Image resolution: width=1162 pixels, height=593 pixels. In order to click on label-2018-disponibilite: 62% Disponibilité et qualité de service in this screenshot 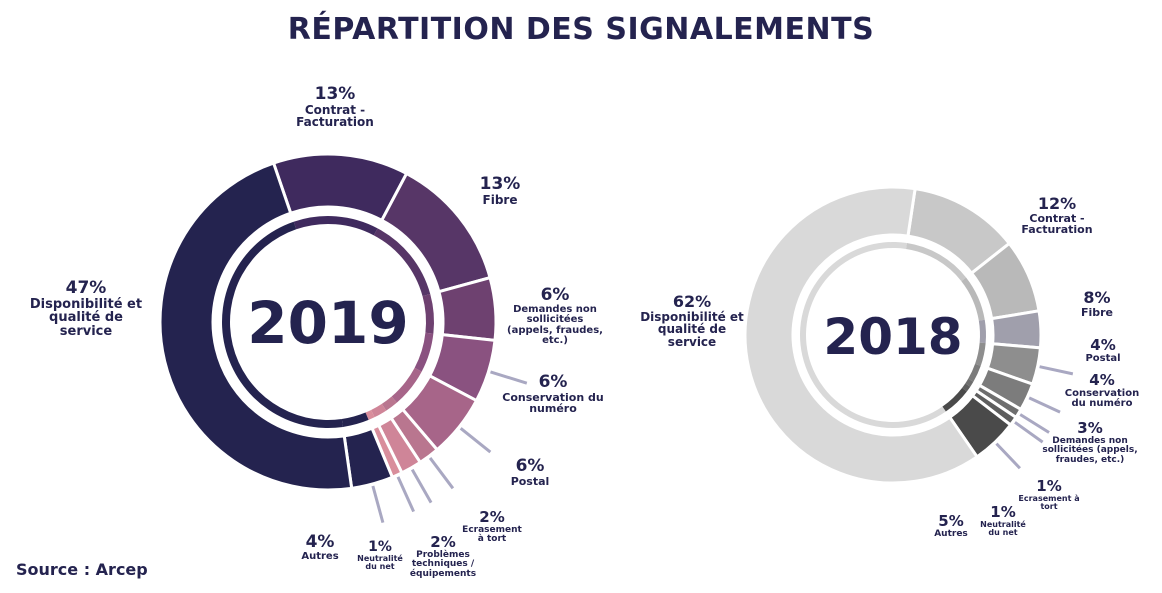, I will do `click(692, 320)`.